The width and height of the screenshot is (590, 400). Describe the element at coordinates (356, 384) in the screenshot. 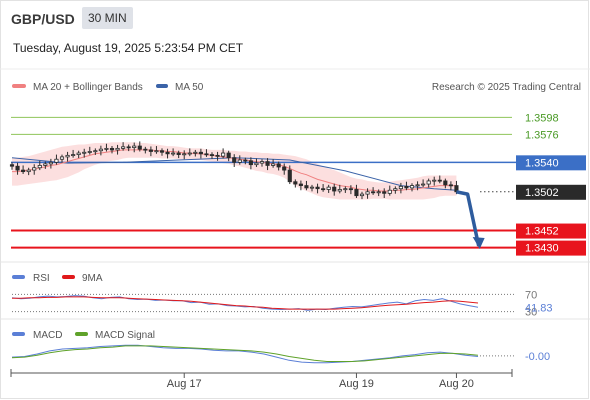

I see `x-tick-label-Aug 19: Aug 19` at that location.